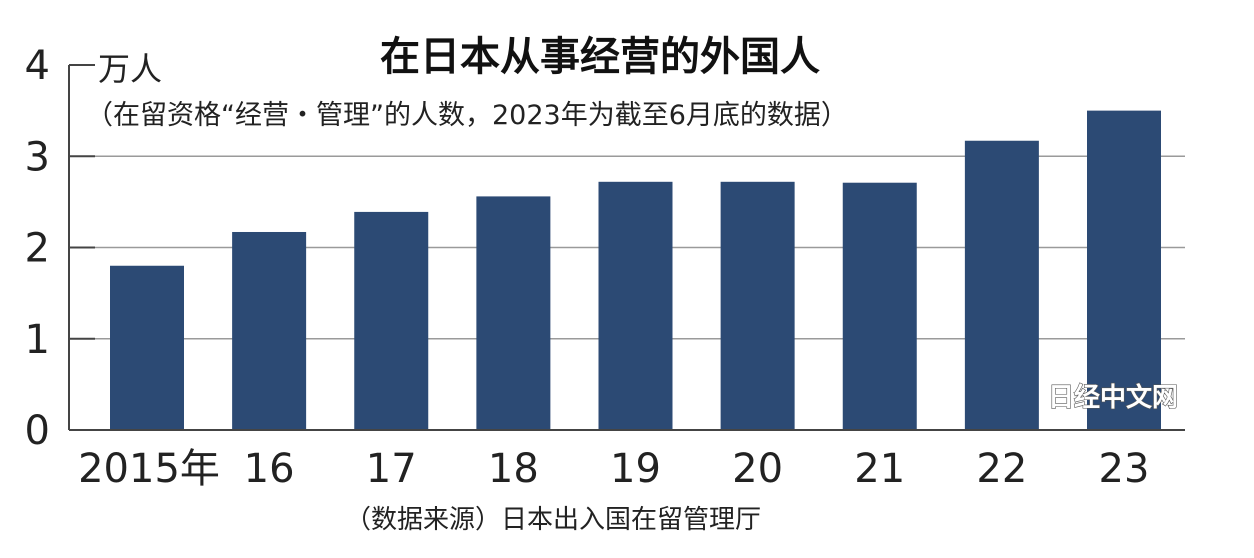 The height and width of the screenshot is (558, 1254). What do you see at coordinates (37, 66) in the screenshot?
I see `y-tick-label: 4` at bounding box center [37, 66].